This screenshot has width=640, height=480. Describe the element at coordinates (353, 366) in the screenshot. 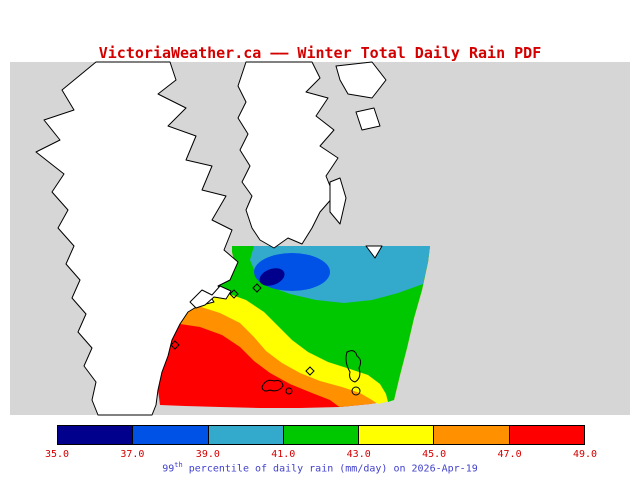

I see `islet-outline-chain` at that location.